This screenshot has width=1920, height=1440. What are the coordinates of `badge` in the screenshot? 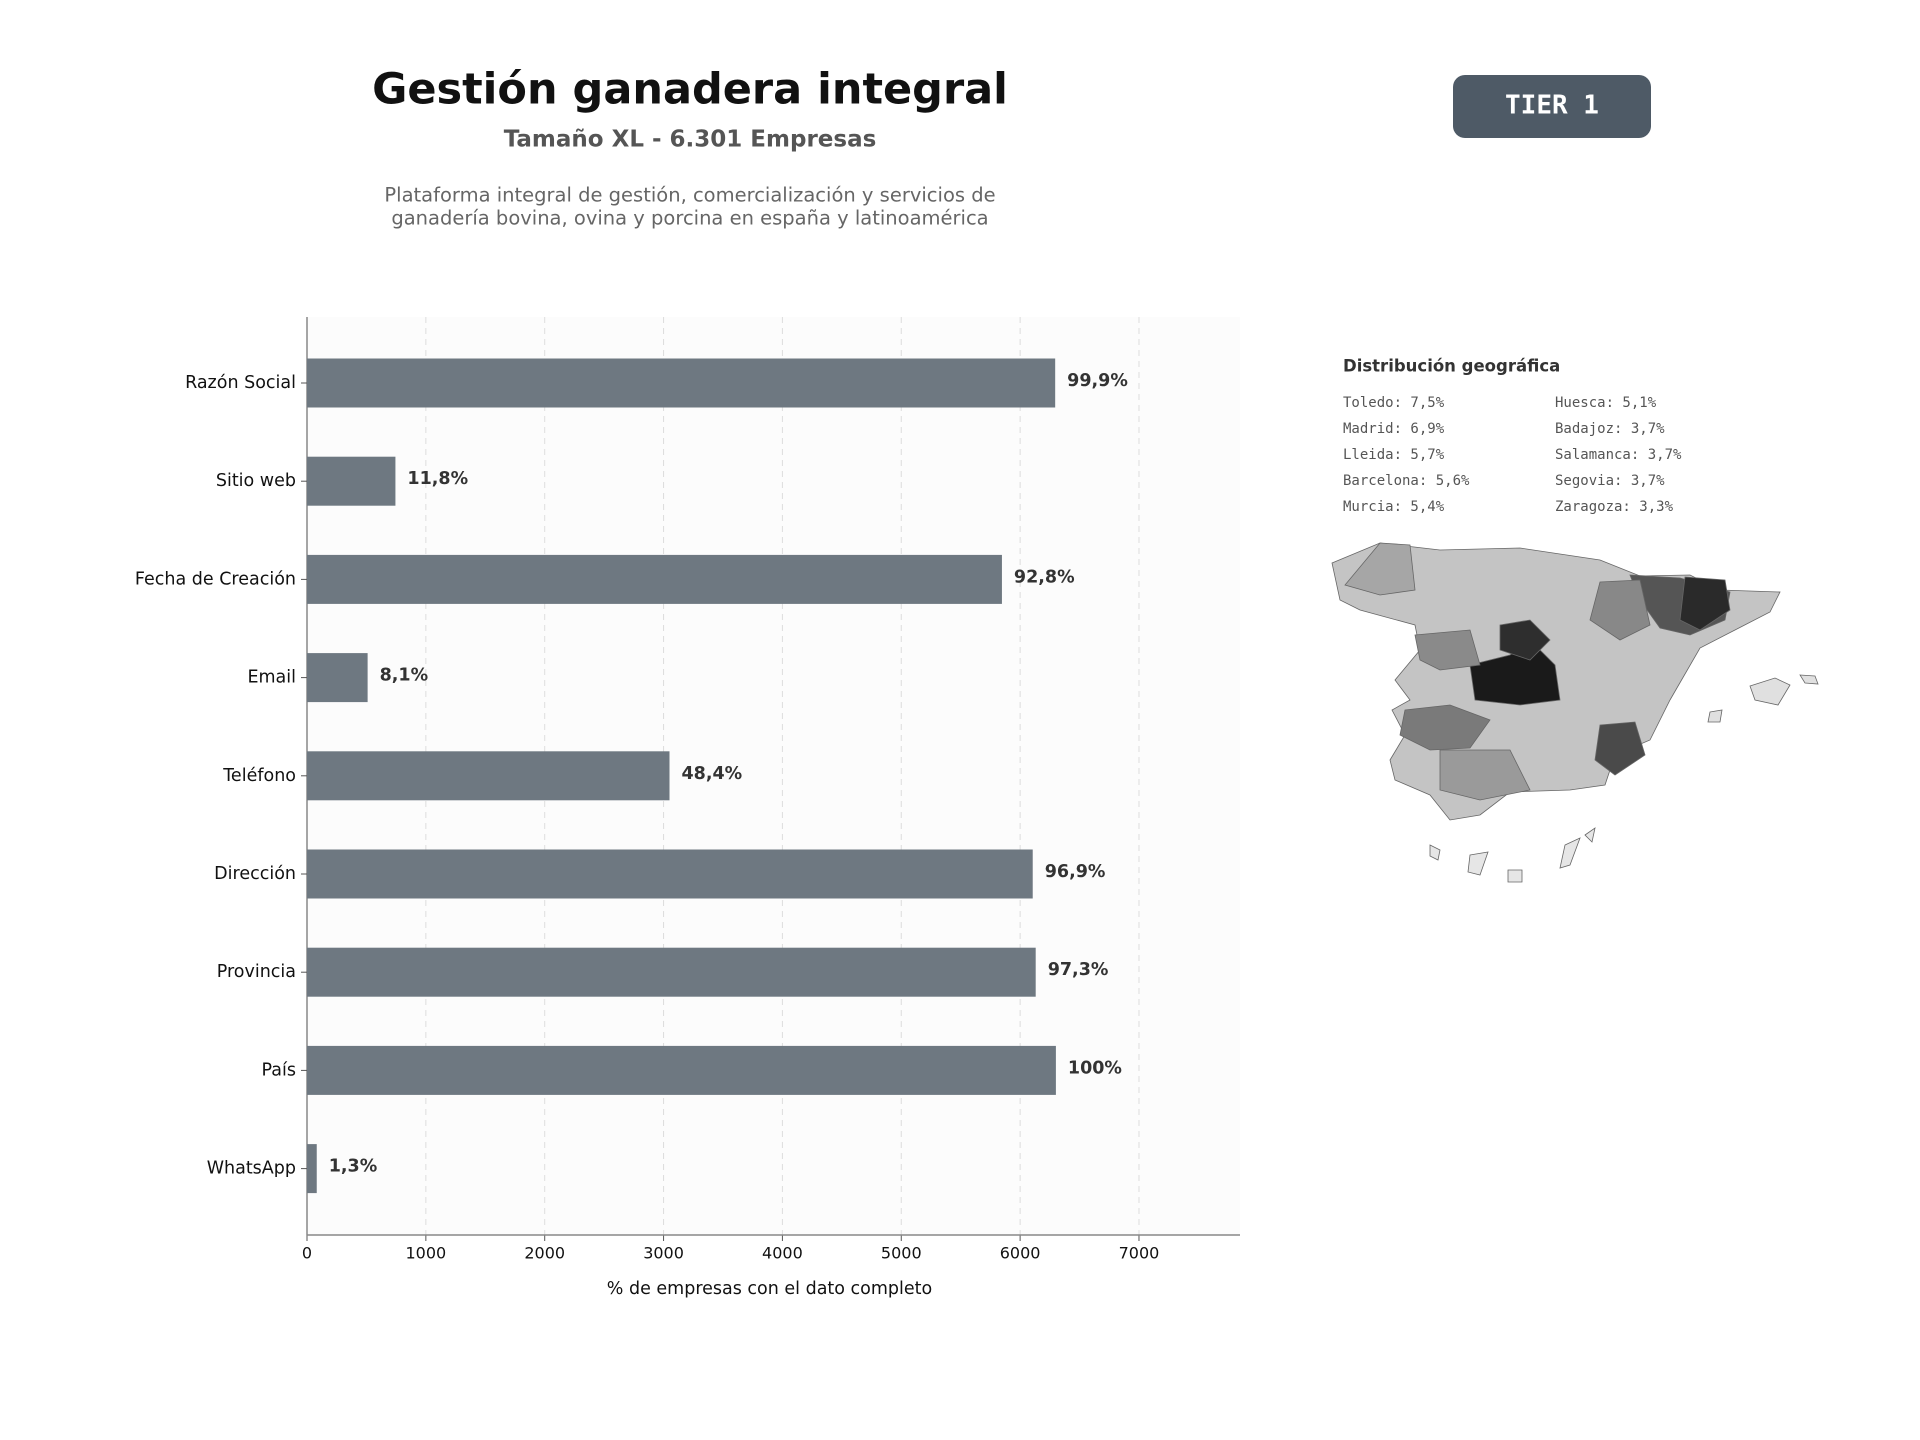 It's located at (1552, 106).